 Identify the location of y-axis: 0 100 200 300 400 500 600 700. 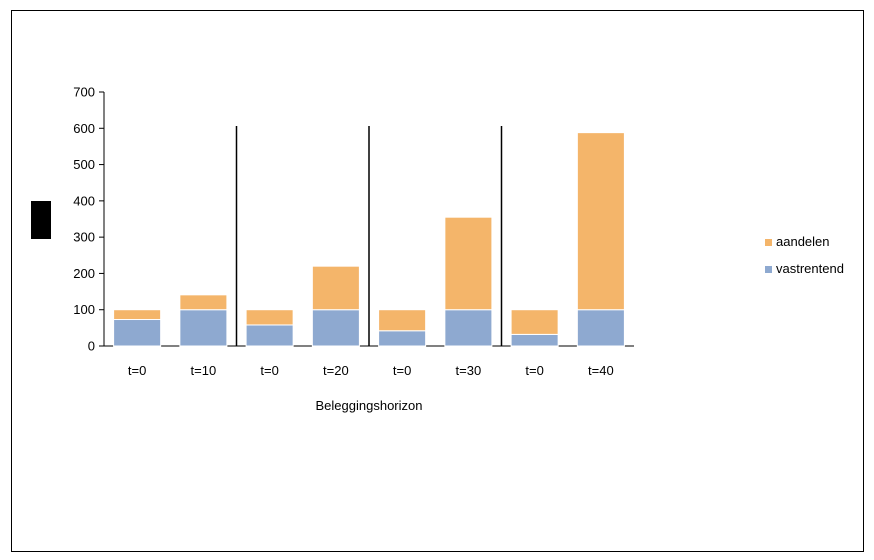
(89, 219).